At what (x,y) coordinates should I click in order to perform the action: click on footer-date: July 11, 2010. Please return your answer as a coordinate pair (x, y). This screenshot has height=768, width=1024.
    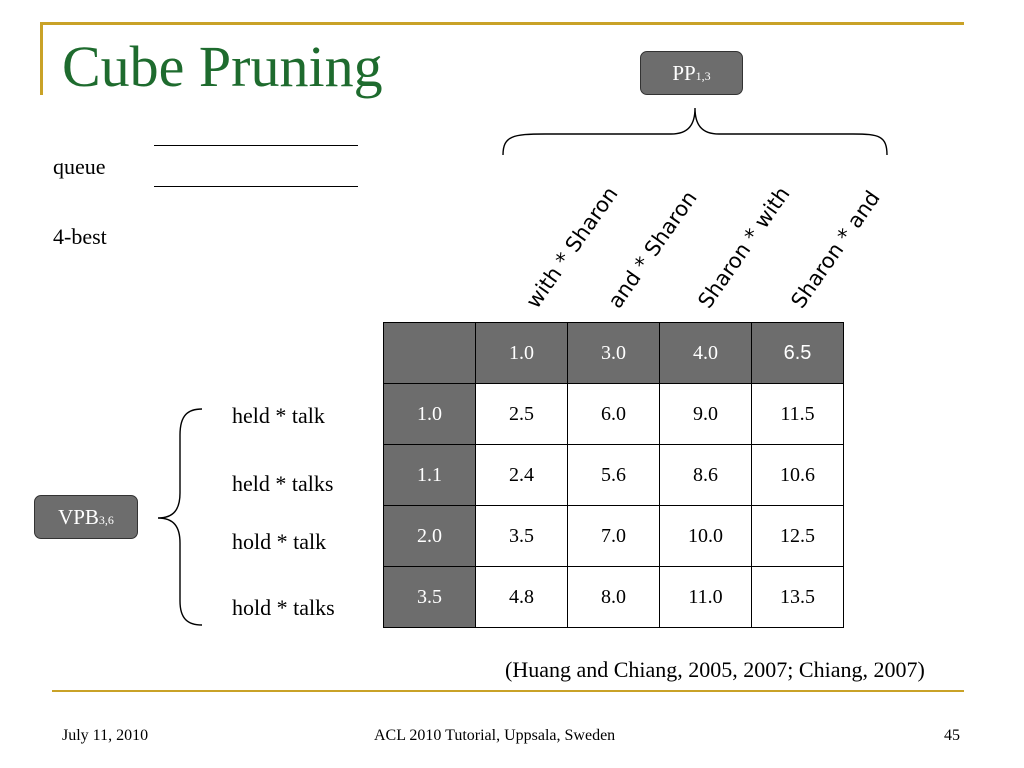
    Looking at the image, I should click on (105, 735).